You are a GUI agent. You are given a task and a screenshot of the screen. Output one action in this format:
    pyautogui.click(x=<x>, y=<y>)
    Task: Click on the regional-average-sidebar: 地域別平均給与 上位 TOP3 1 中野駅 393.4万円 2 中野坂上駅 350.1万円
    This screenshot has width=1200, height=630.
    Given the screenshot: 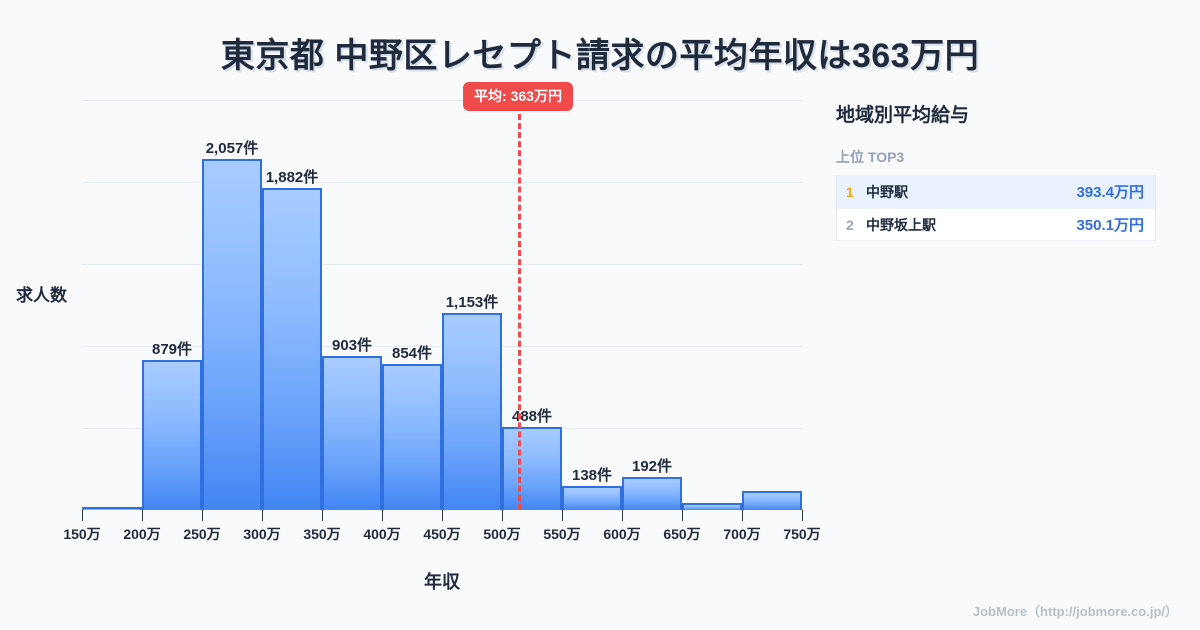 What is the action you would take?
    pyautogui.click(x=1001, y=170)
    